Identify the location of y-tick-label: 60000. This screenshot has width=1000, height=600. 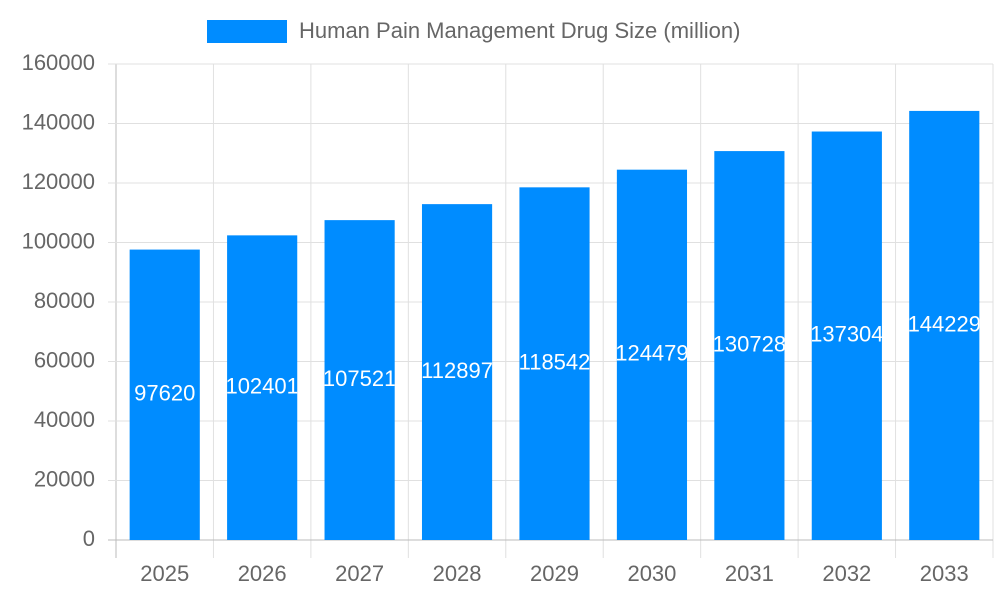
(64, 359).